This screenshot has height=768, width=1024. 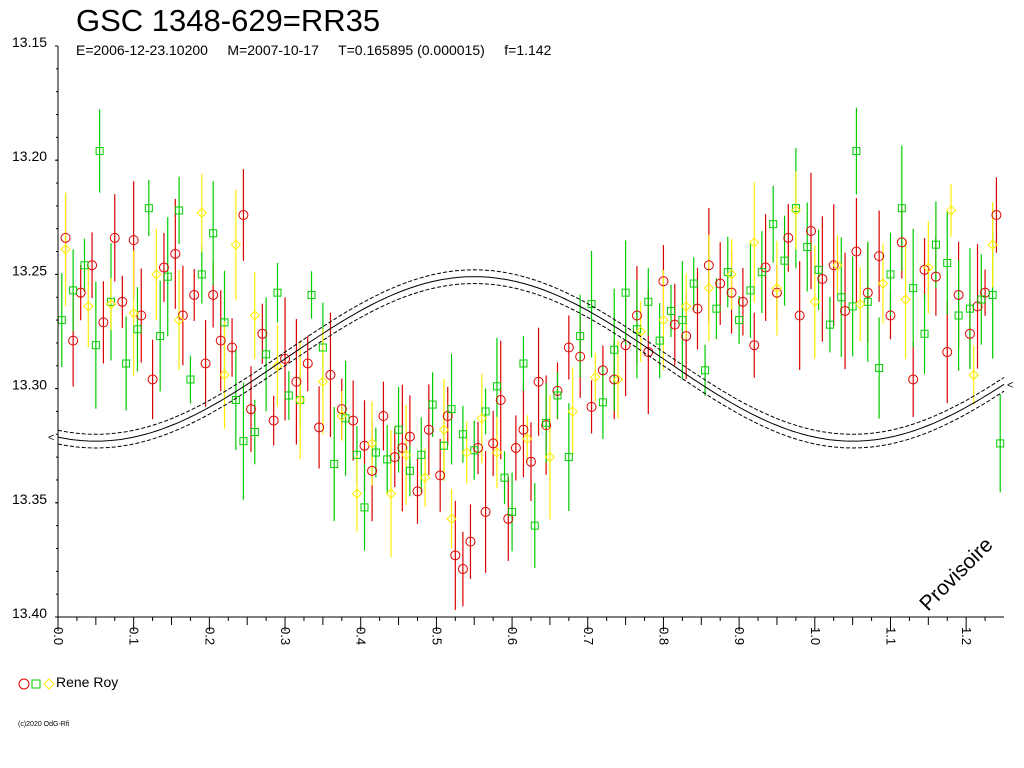 What do you see at coordinates (228, 20) in the screenshot?
I see `chart-title: GSC 1348-629=RR35` at bounding box center [228, 20].